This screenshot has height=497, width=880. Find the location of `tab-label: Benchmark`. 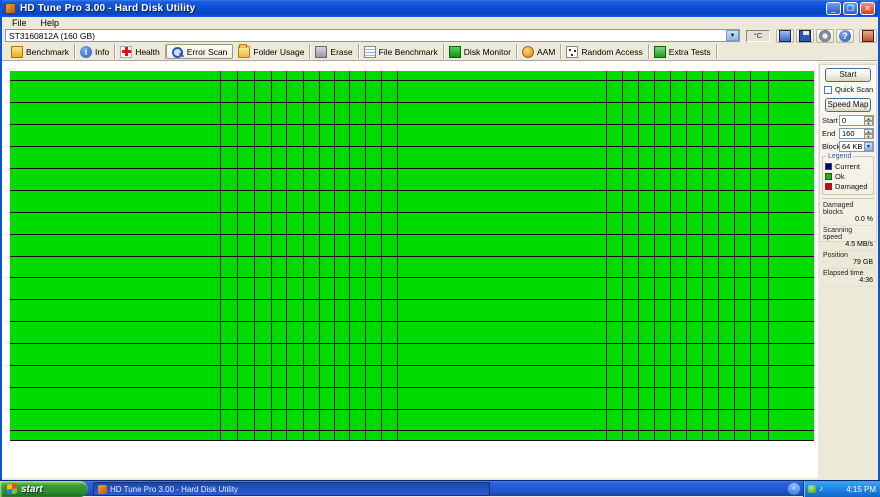

tab-label: Benchmark is located at coordinates (47, 51).